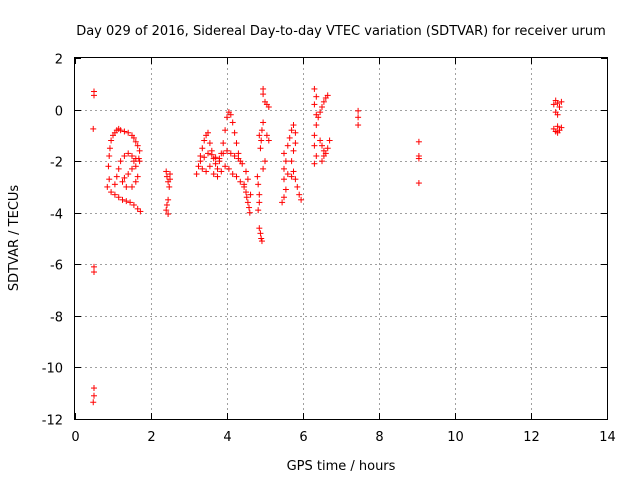 The image size is (640, 480). I want to click on x-tick-label: 12, so click(531, 437).